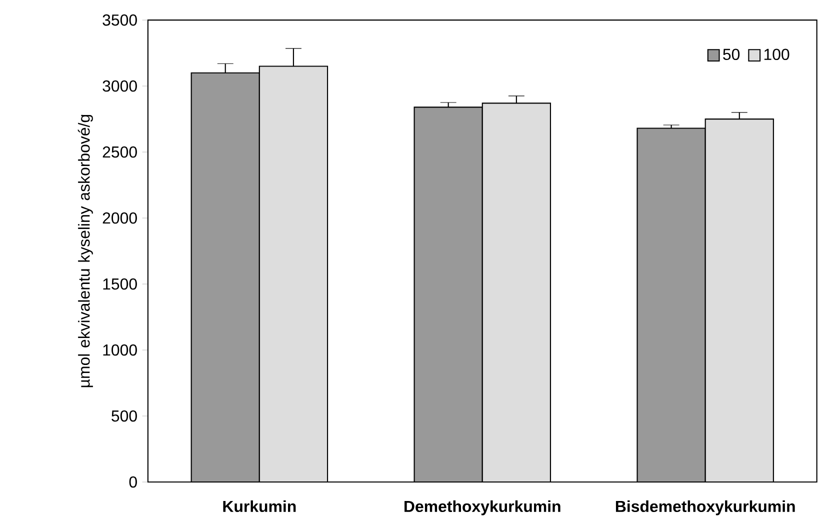 The image size is (821, 520). What do you see at coordinates (133, 482) in the screenshot?
I see `y-tick-label: 0` at bounding box center [133, 482].